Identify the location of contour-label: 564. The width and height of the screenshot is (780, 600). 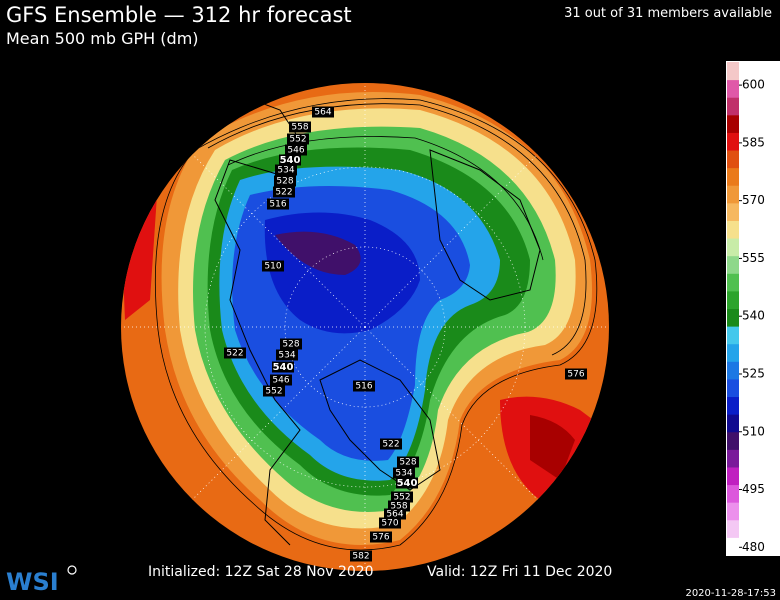
(394, 515).